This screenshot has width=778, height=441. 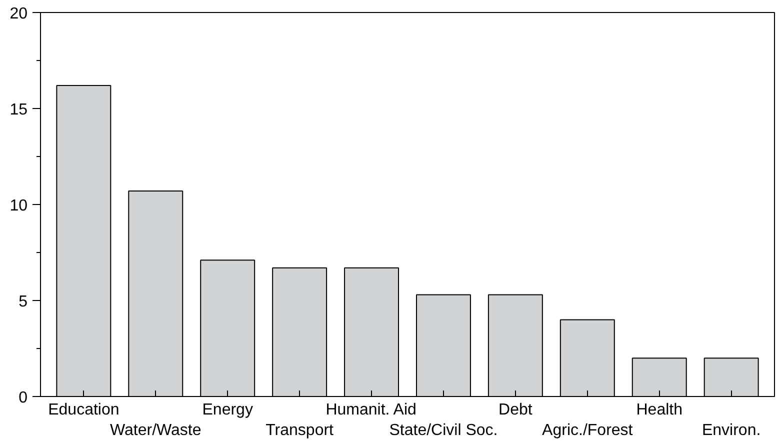 What do you see at coordinates (659, 410) in the screenshot?
I see `x-tick-label: Health` at bounding box center [659, 410].